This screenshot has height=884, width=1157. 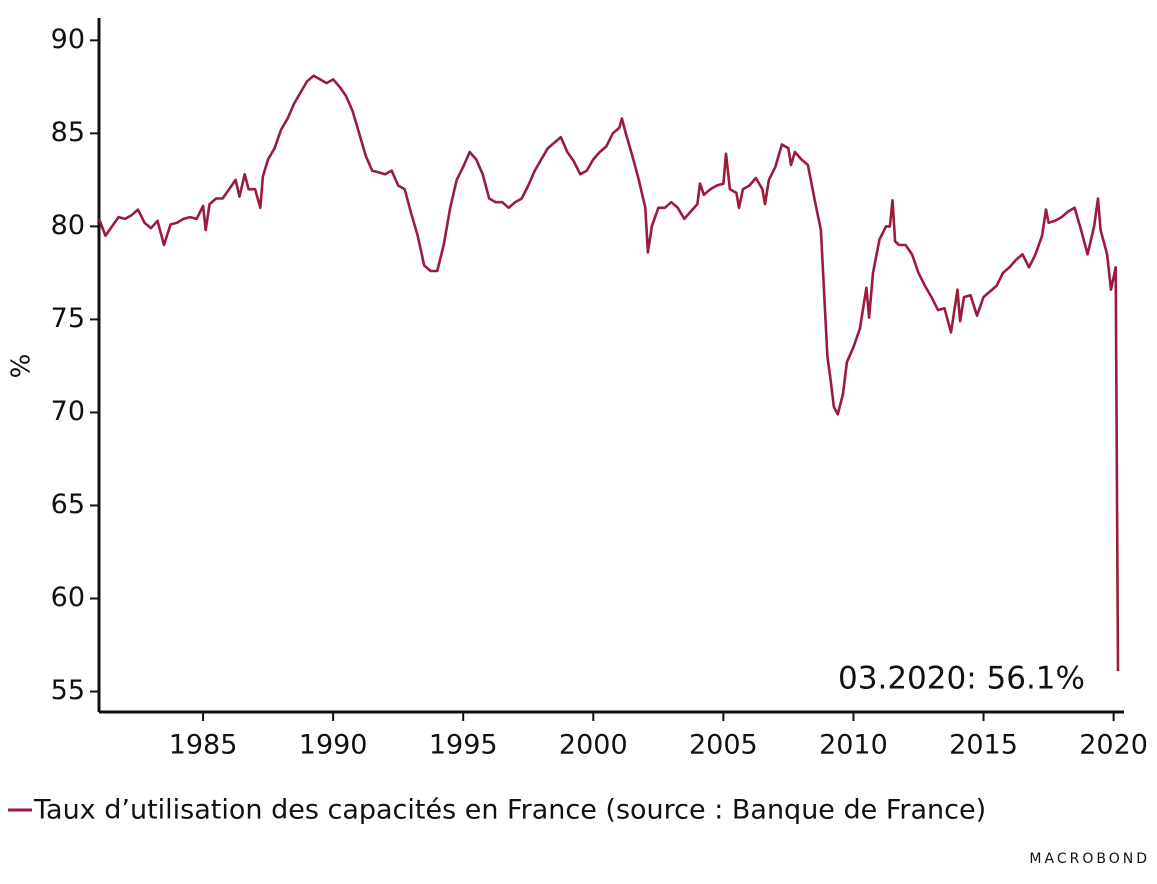 What do you see at coordinates (68, 225) in the screenshot?
I see `y-tick-label: 80` at bounding box center [68, 225].